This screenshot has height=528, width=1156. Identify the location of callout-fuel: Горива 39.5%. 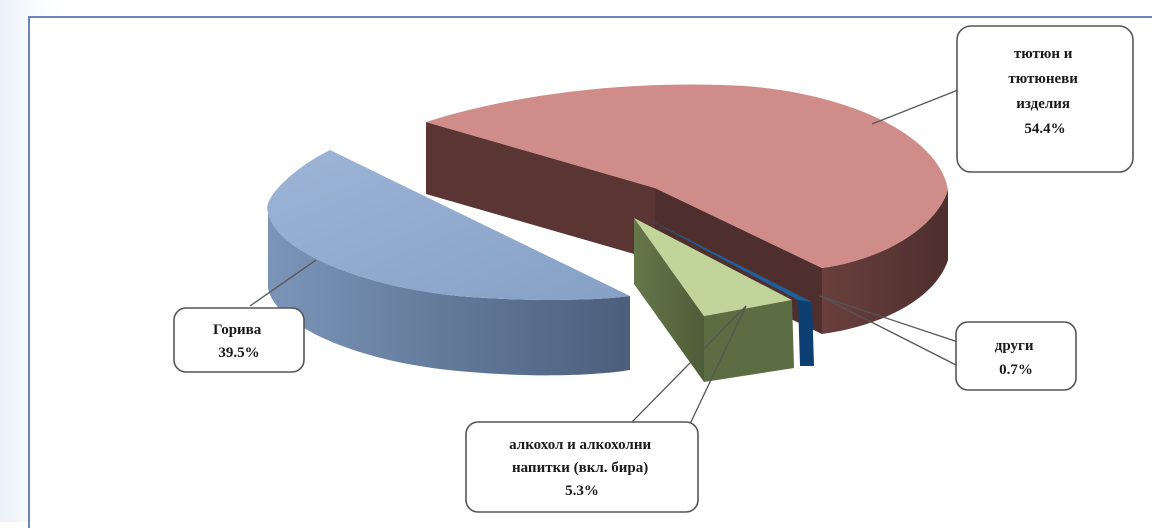
(245, 316).